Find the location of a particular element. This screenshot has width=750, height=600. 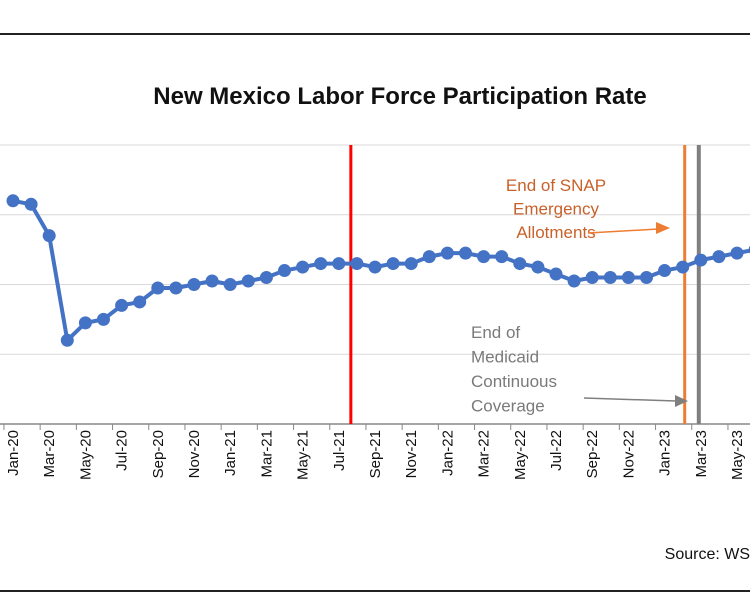

medicaid-arrow-line is located at coordinates (630, 399).